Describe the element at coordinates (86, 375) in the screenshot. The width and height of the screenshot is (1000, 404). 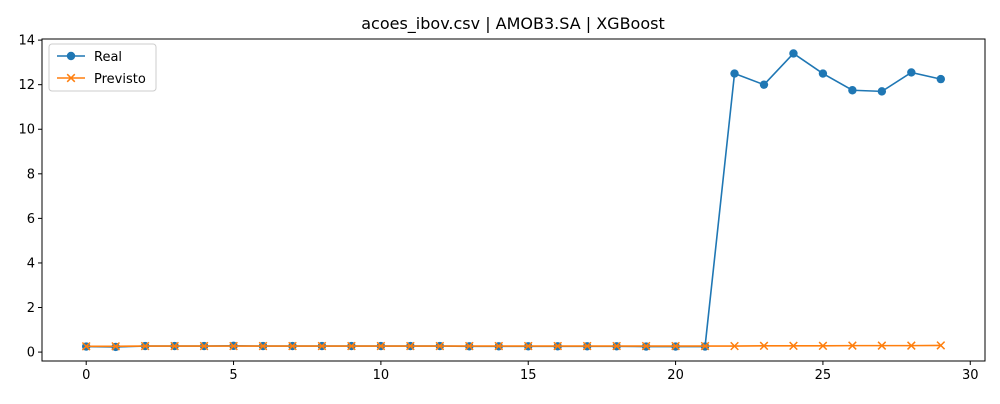
I see `x-tick-label: 0` at that location.